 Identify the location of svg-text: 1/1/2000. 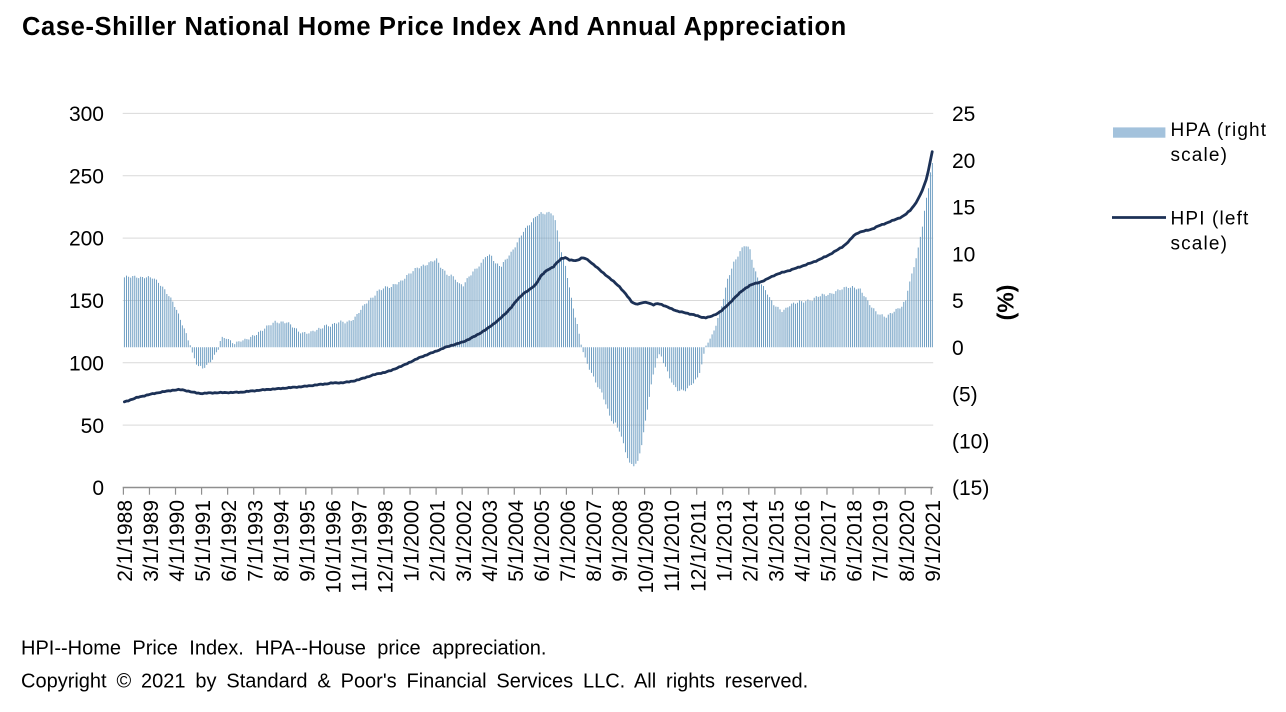
(412, 541).